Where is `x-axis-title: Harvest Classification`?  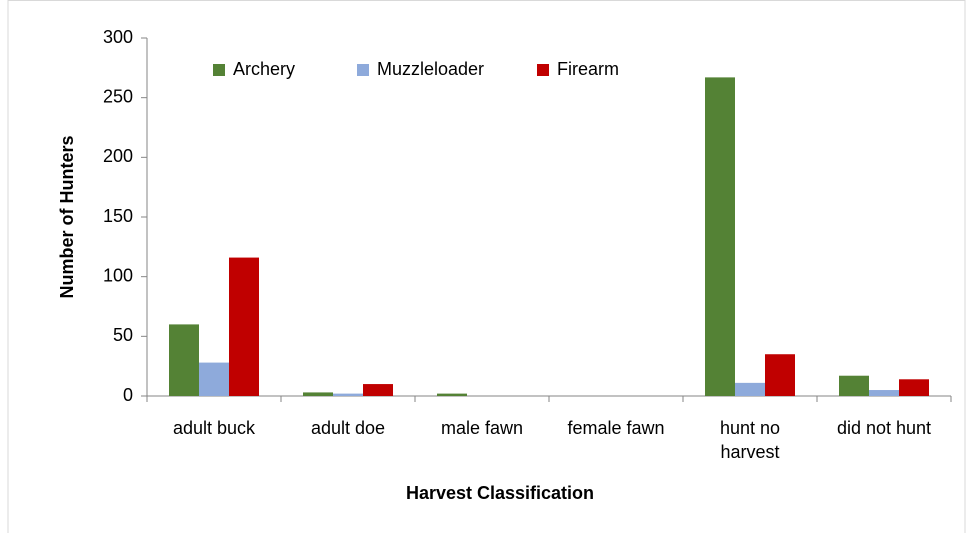
x-axis-title: Harvest Classification is located at coordinates (500, 493).